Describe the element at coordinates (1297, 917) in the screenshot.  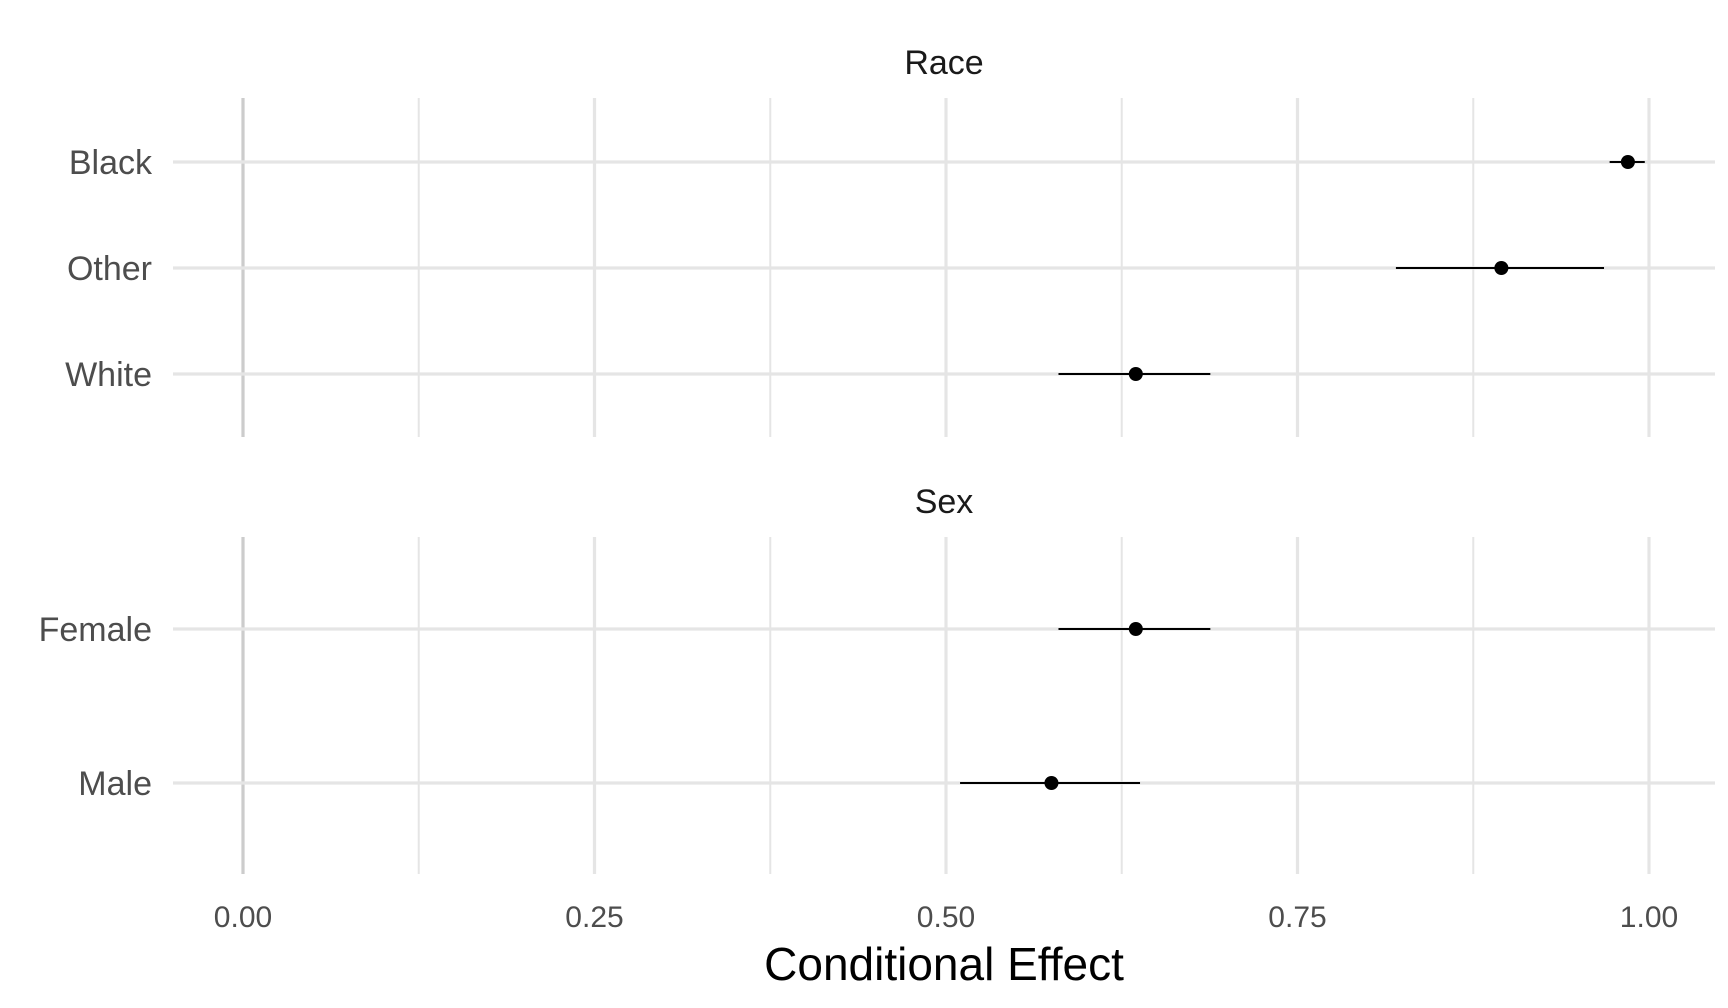
I see `x-tick-label: 0.75` at that location.